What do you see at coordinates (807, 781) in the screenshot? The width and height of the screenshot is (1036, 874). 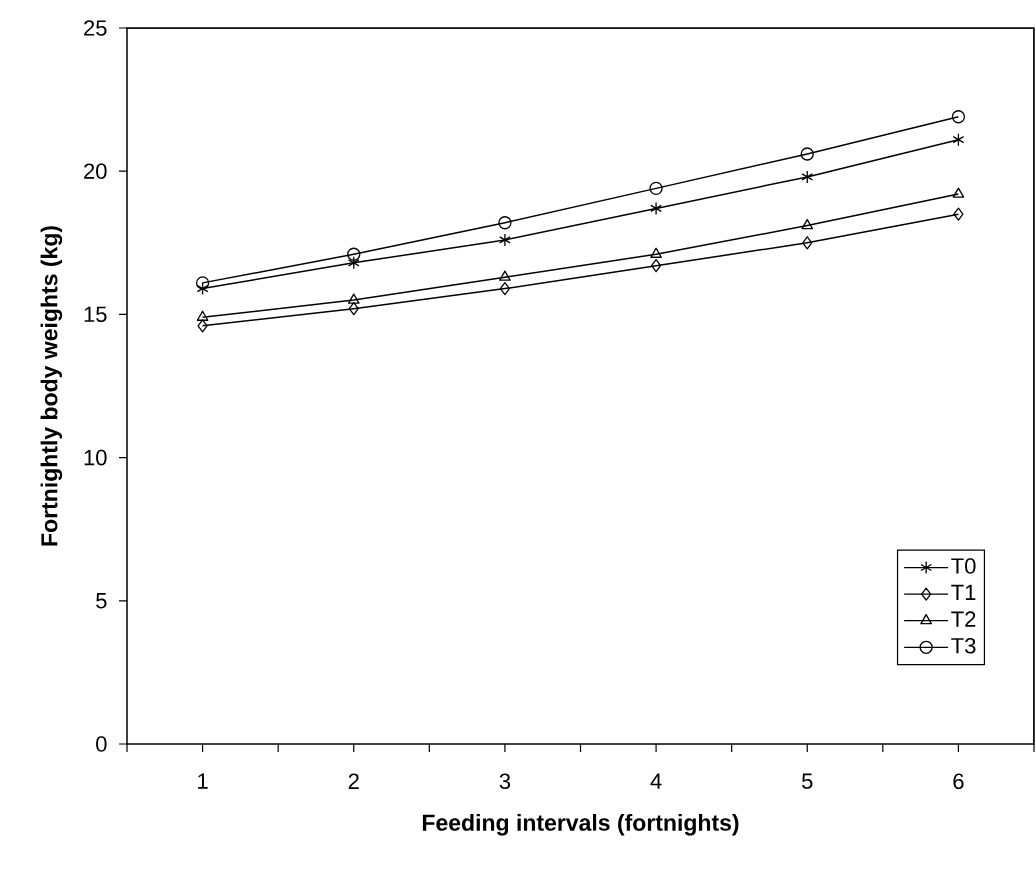 I see `x-tick-label: 5` at bounding box center [807, 781].